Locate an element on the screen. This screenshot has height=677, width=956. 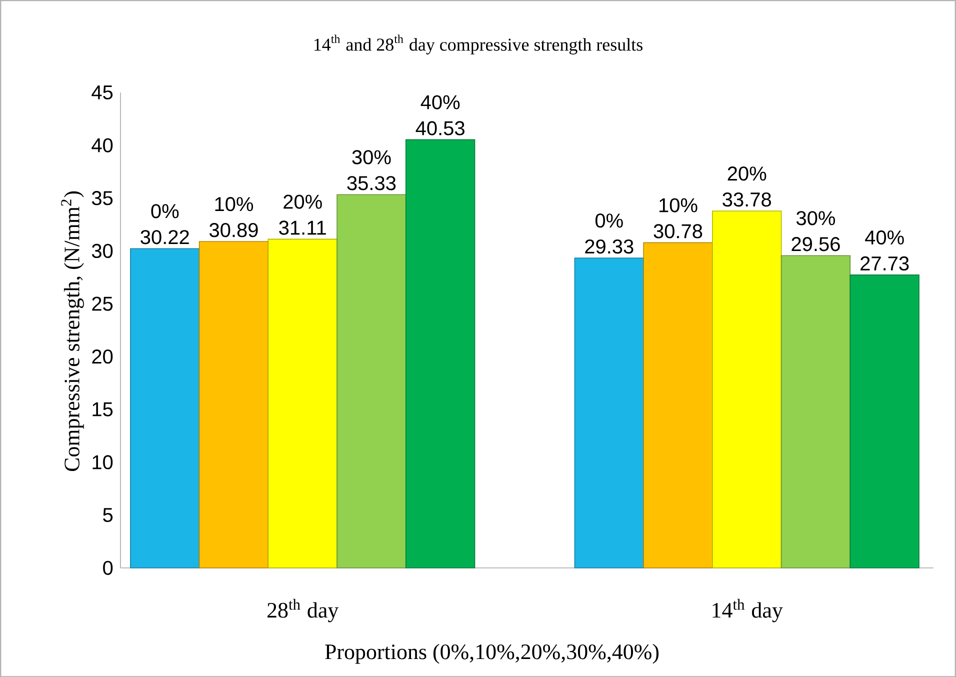
text: 30% is located at coordinates (371, 157).